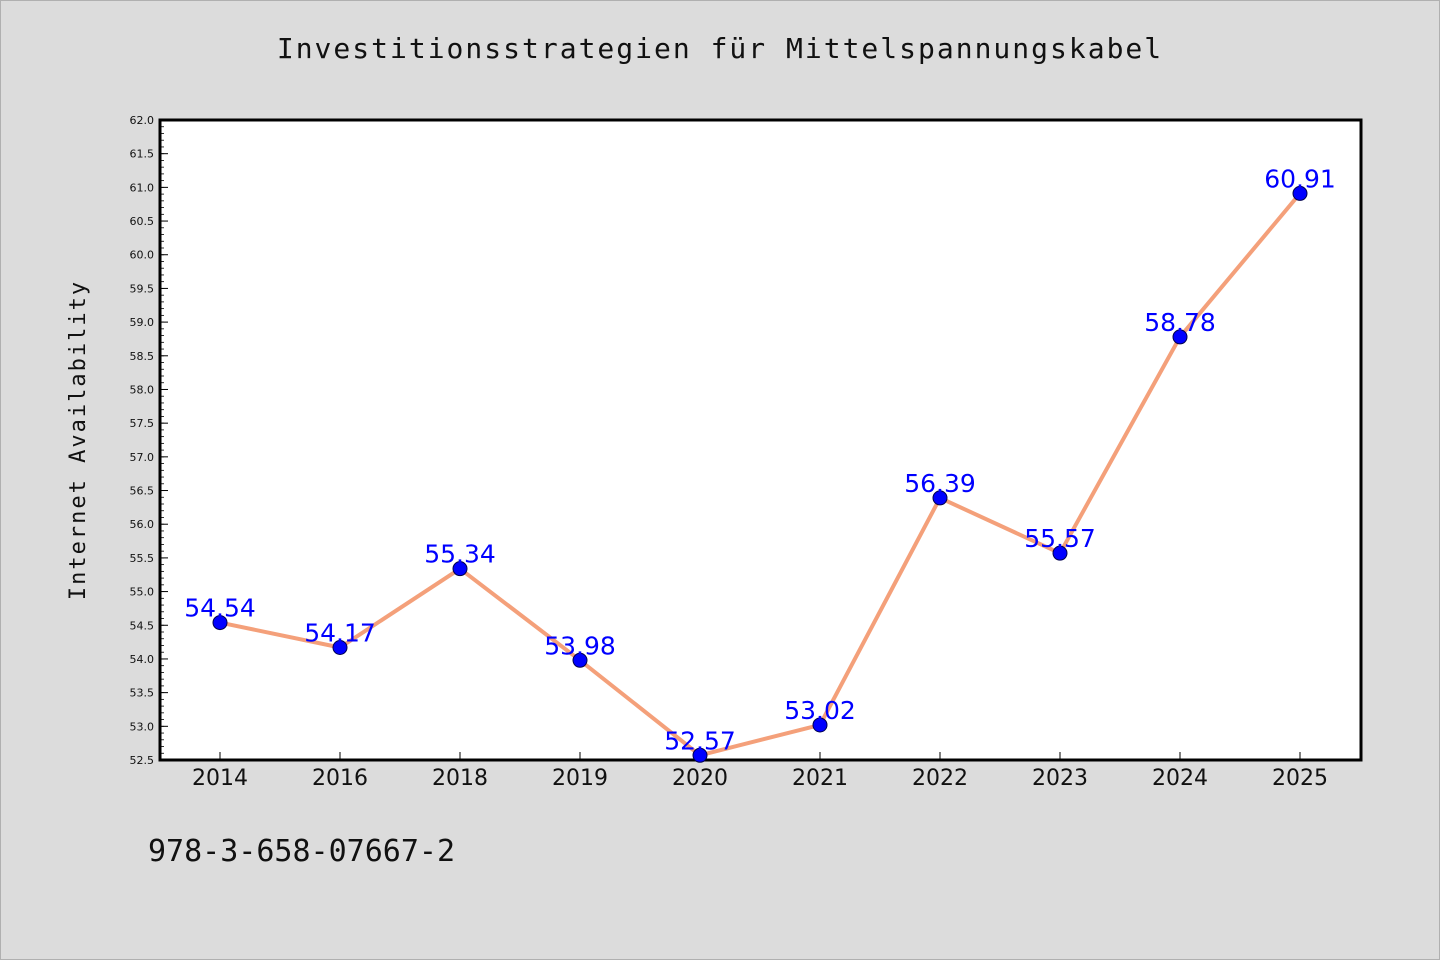  Describe the element at coordinates (302, 851) in the screenshot. I see `footer-code: 978-3-658-07667-2` at that location.